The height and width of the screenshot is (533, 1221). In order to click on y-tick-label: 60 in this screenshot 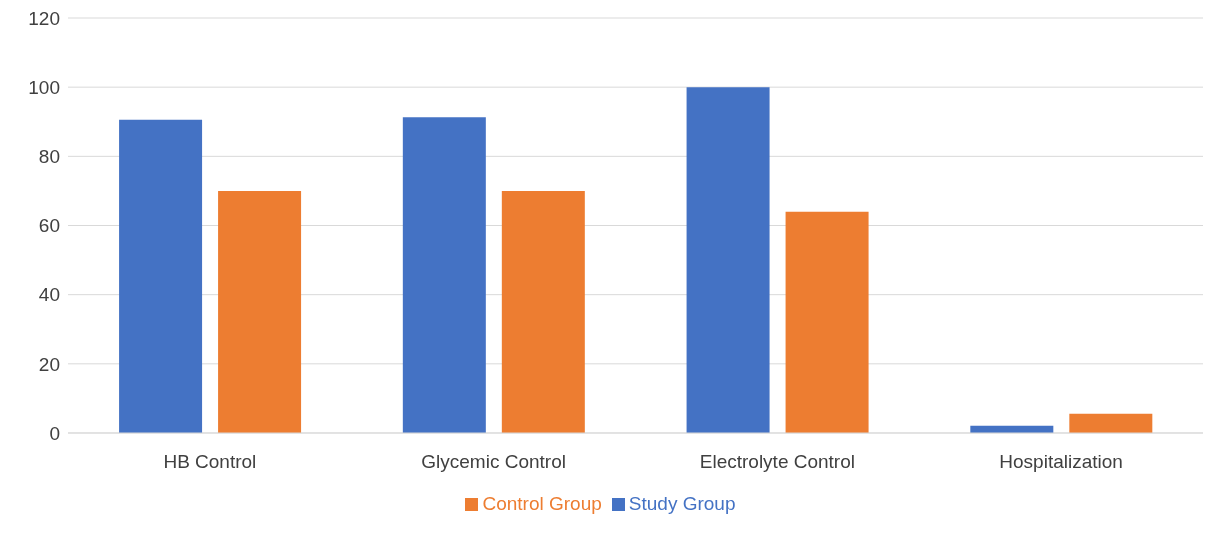, I will do `click(49, 226)`.